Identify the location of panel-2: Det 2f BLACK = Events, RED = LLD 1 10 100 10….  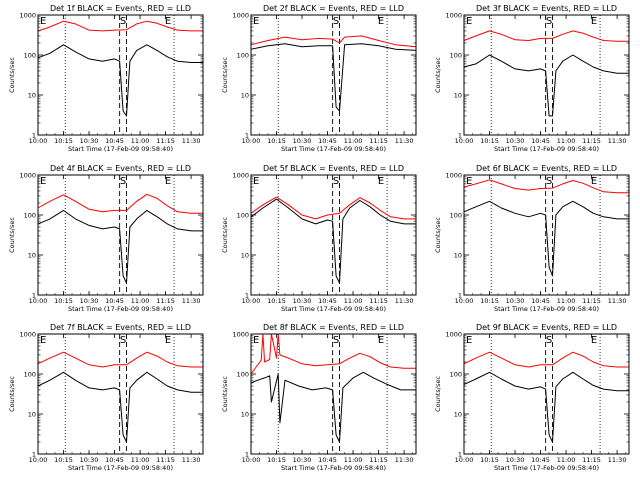
(319, 78).